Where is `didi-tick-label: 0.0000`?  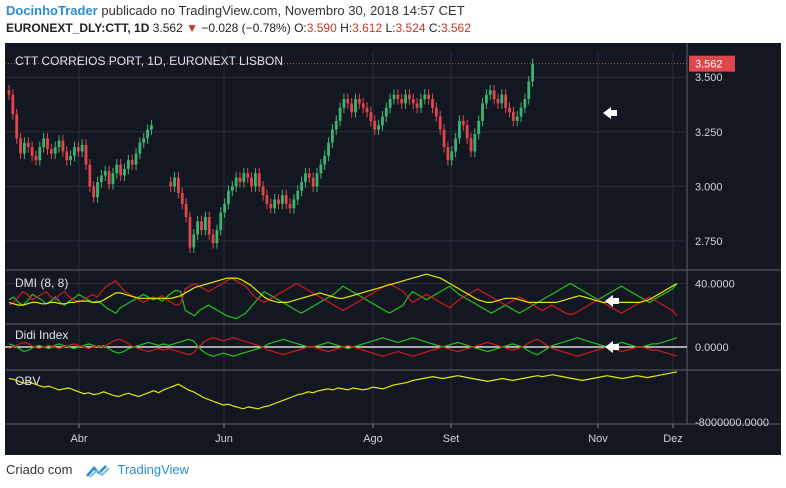 didi-tick-label: 0.0000 is located at coordinates (712, 348).